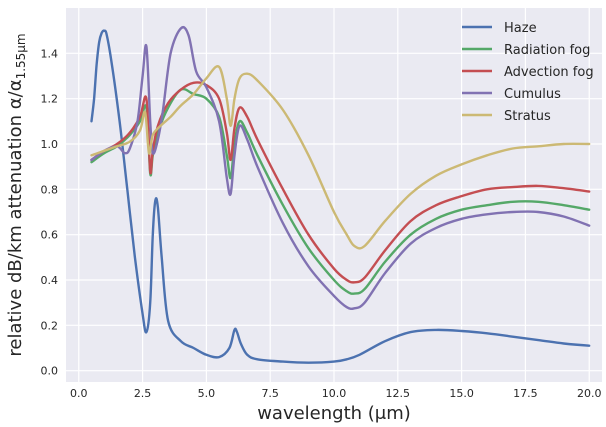  Describe the element at coordinates (79, 393) in the screenshot. I see `x-tick-label: 0.0` at that location.